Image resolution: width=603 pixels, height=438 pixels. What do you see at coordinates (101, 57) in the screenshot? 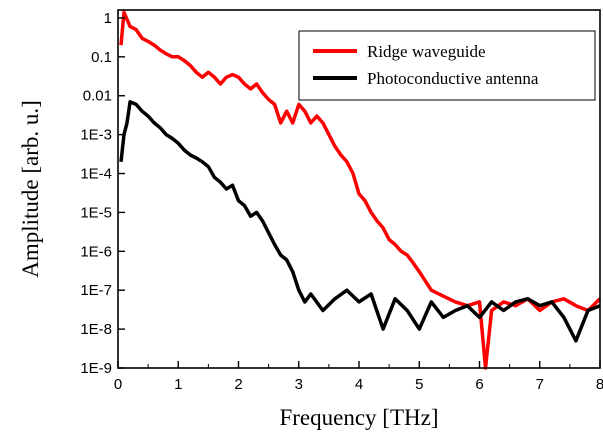
I see `y-tick-label-1: 0.1` at bounding box center [101, 57].